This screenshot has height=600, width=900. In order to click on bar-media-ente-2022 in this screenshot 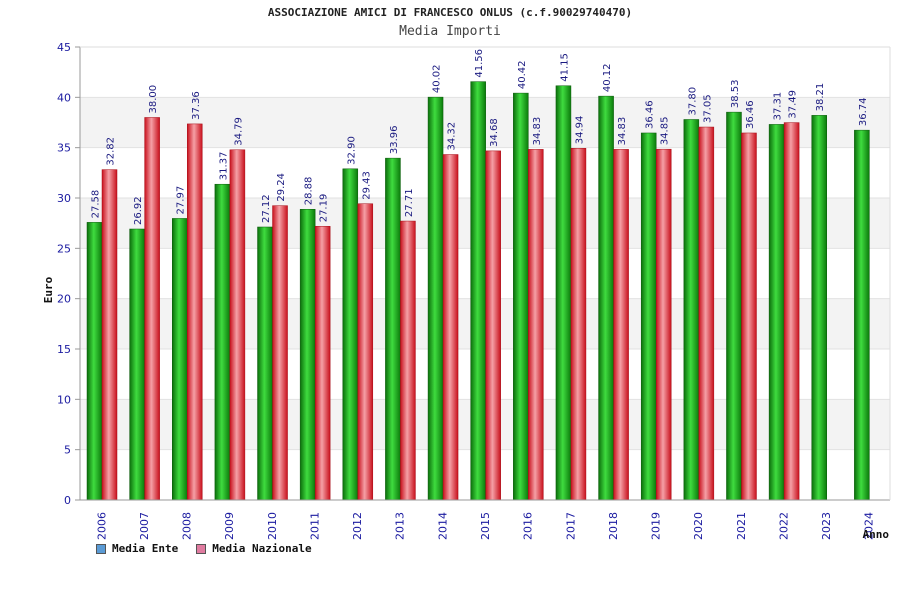, I will do `click(776, 312)`.